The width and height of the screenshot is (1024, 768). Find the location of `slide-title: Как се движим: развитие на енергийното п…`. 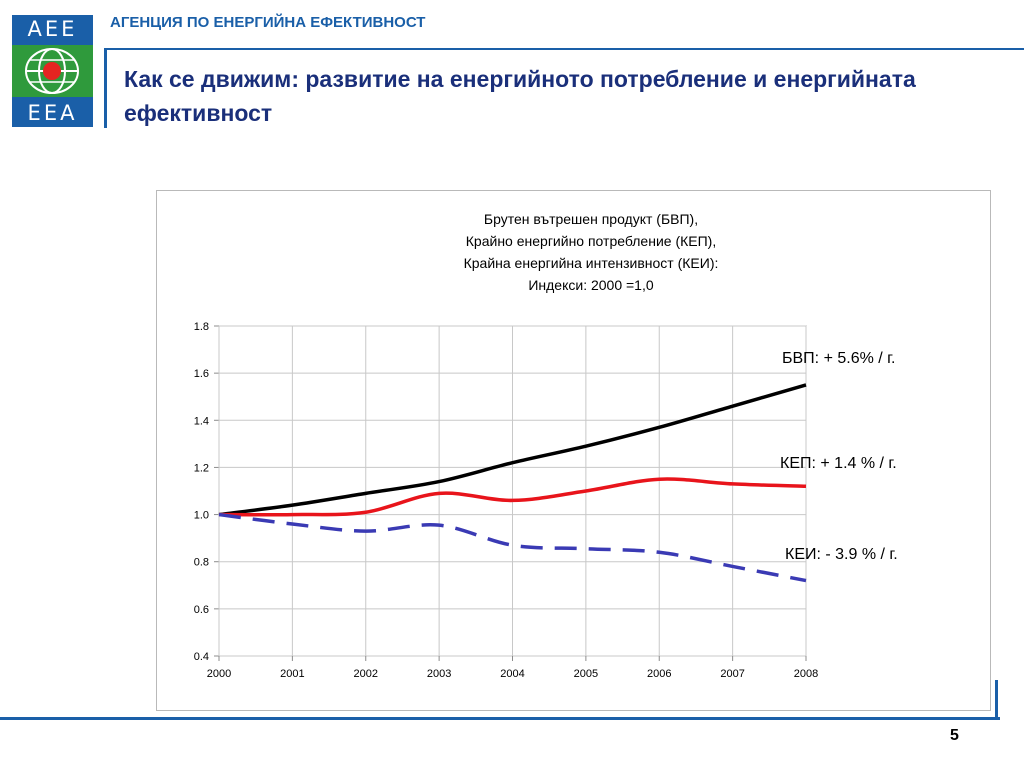

slide-title: Как се движим: развитие на енергийното п… is located at coordinates (520, 96).